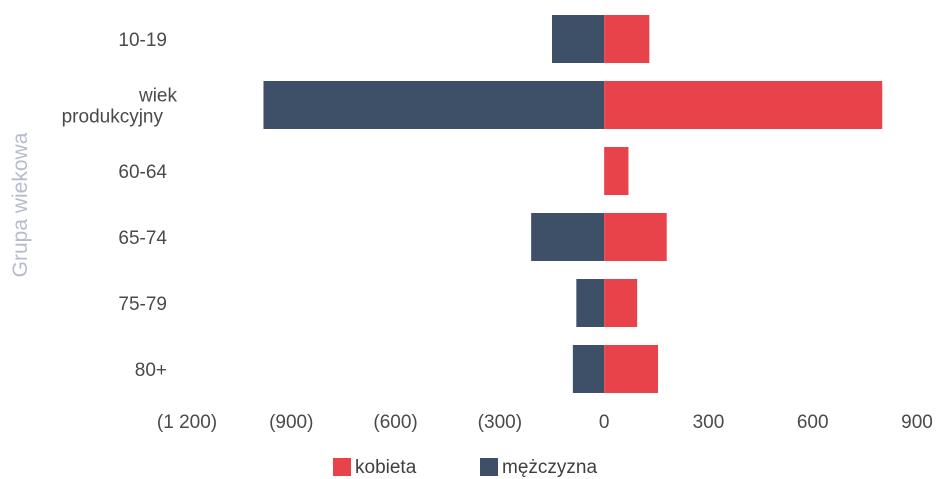 The image size is (940, 479). I want to click on x-tick-label: (1 200), so click(187, 422).